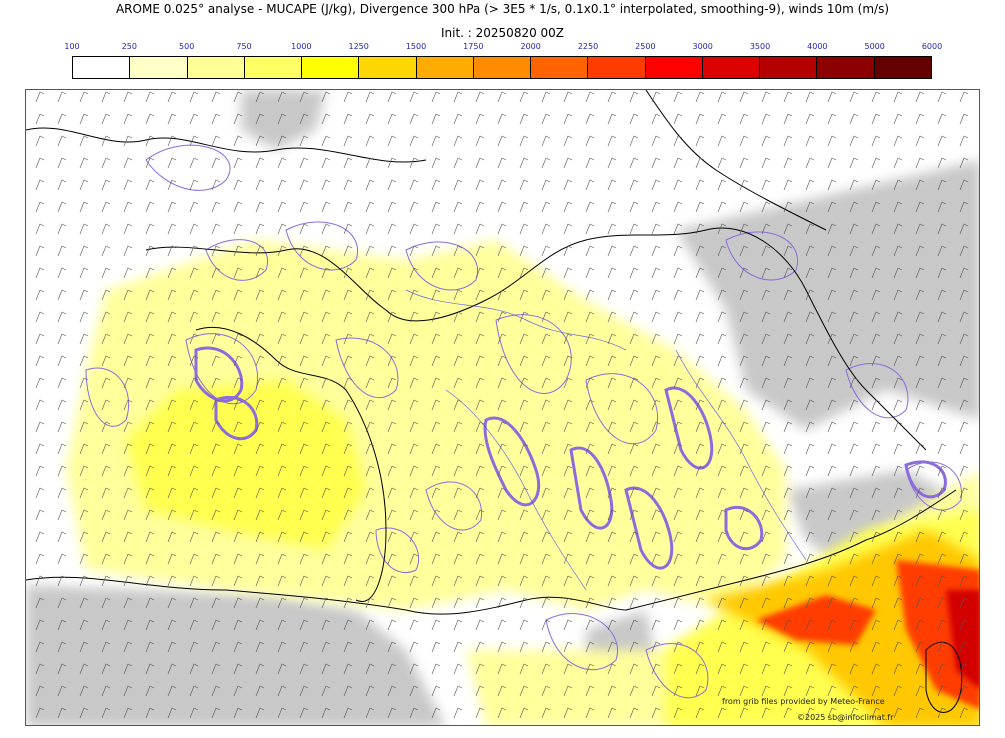 This screenshot has width=1005, height=738. Describe the element at coordinates (502, 67) in the screenshot. I see `colorbar` at that location.